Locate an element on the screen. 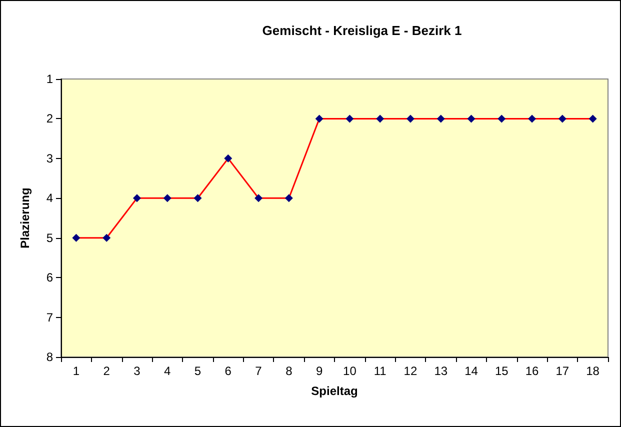 Image resolution: width=621 pixels, height=427 pixels. x-tick-label: 4 is located at coordinates (168, 371).